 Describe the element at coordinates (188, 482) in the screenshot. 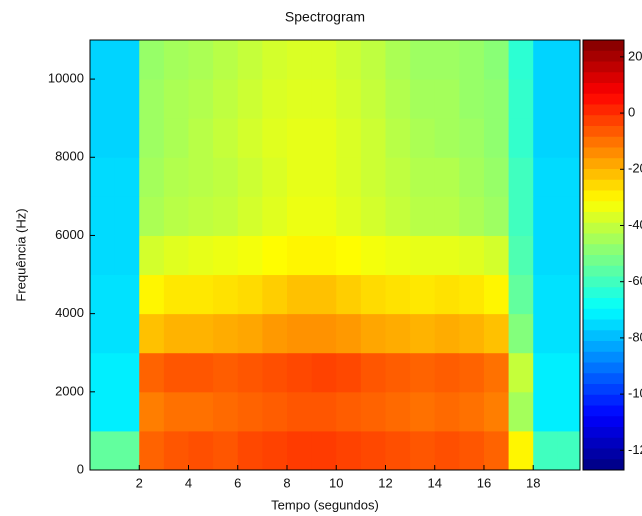

I see `x-tick-label: 4` at that location.